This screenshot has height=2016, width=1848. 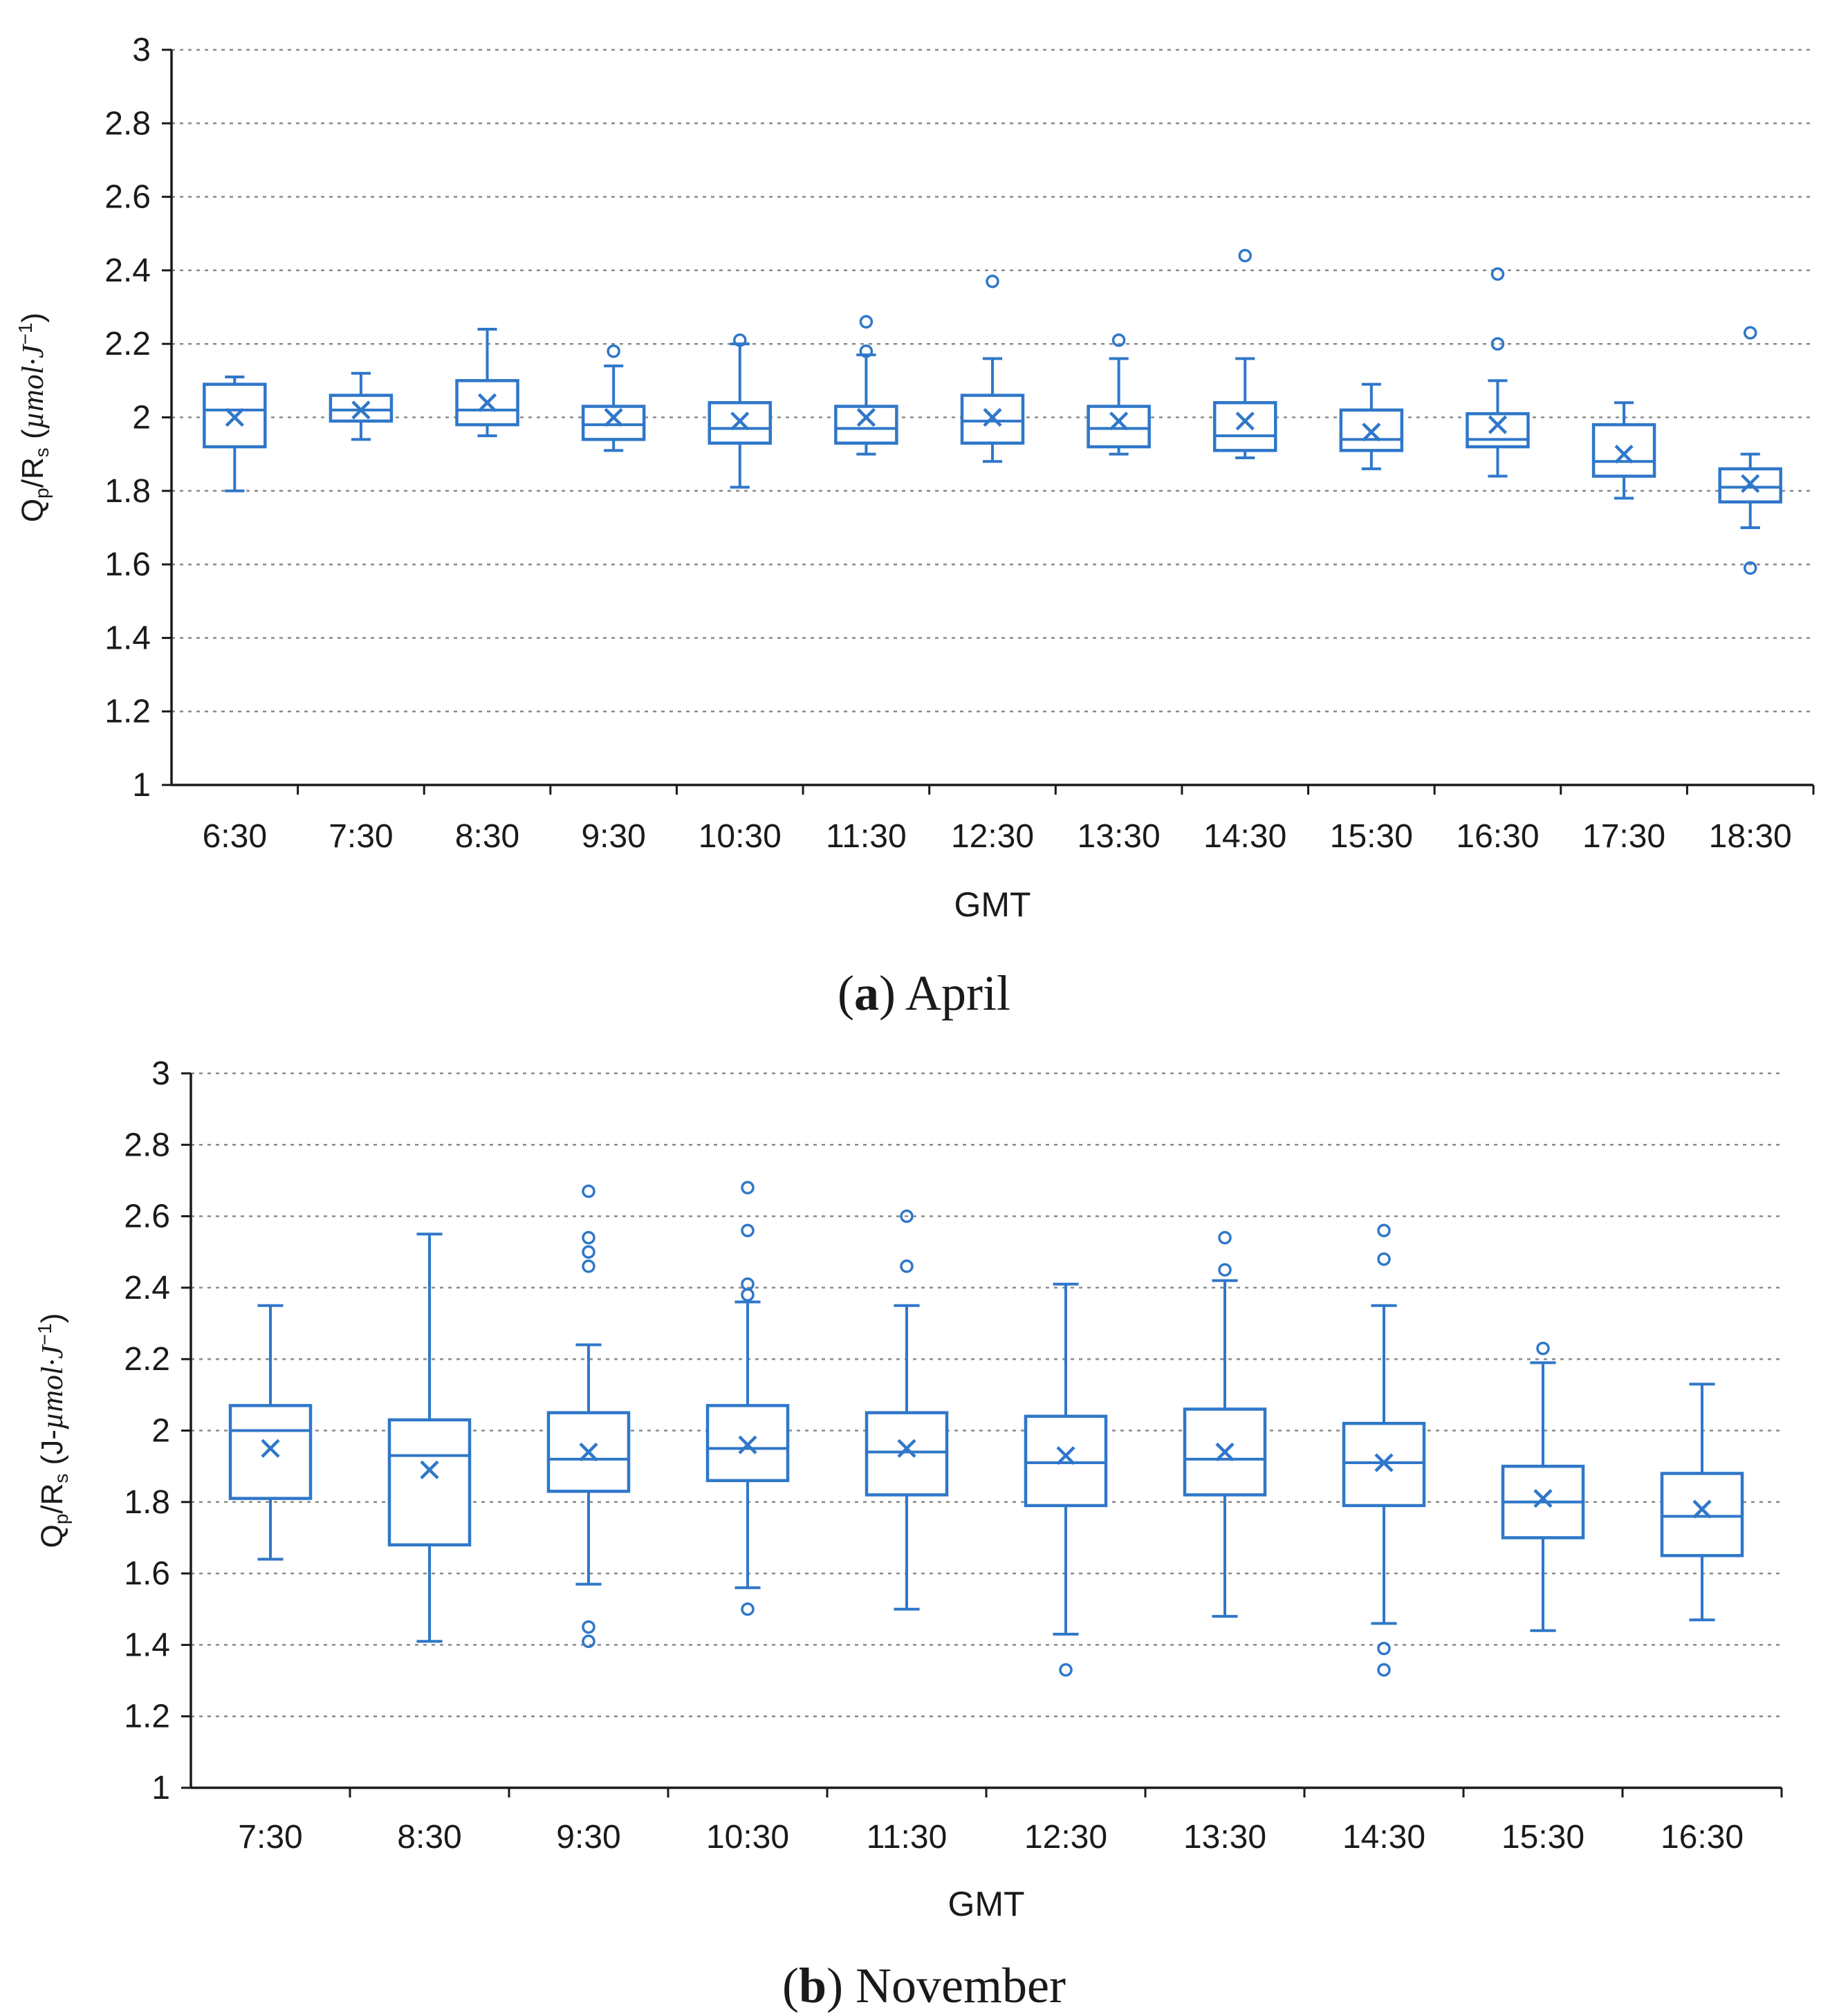 What do you see at coordinates (1119, 837) in the screenshot?
I see `x-tick-label: 13:30` at bounding box center [1119, 837].